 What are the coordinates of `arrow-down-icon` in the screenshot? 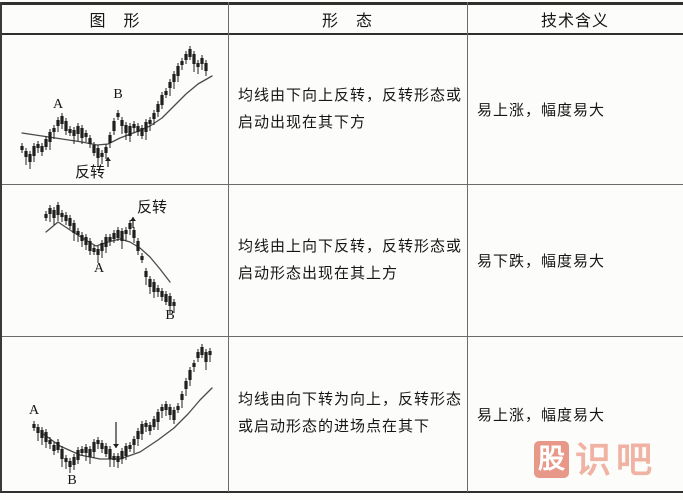 It's located at (116, 435).